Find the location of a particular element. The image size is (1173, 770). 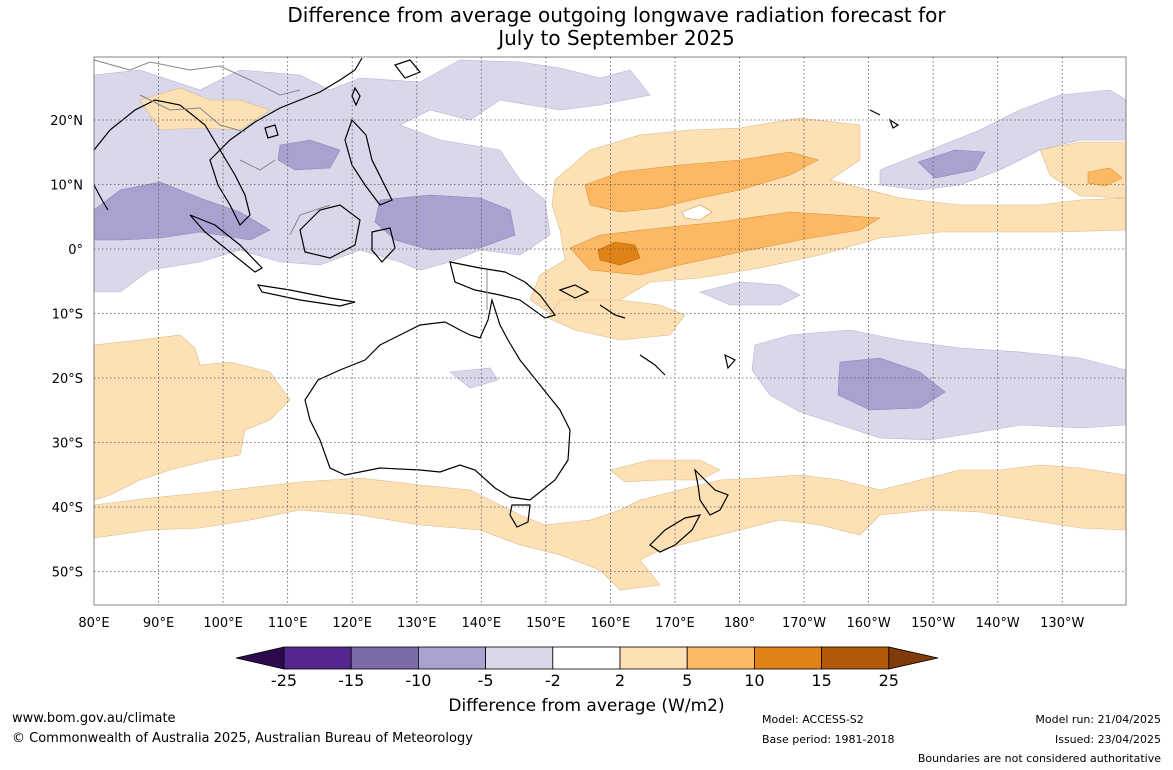

anomaly-region-ne-pacific is located at coordinates (1082, 170).